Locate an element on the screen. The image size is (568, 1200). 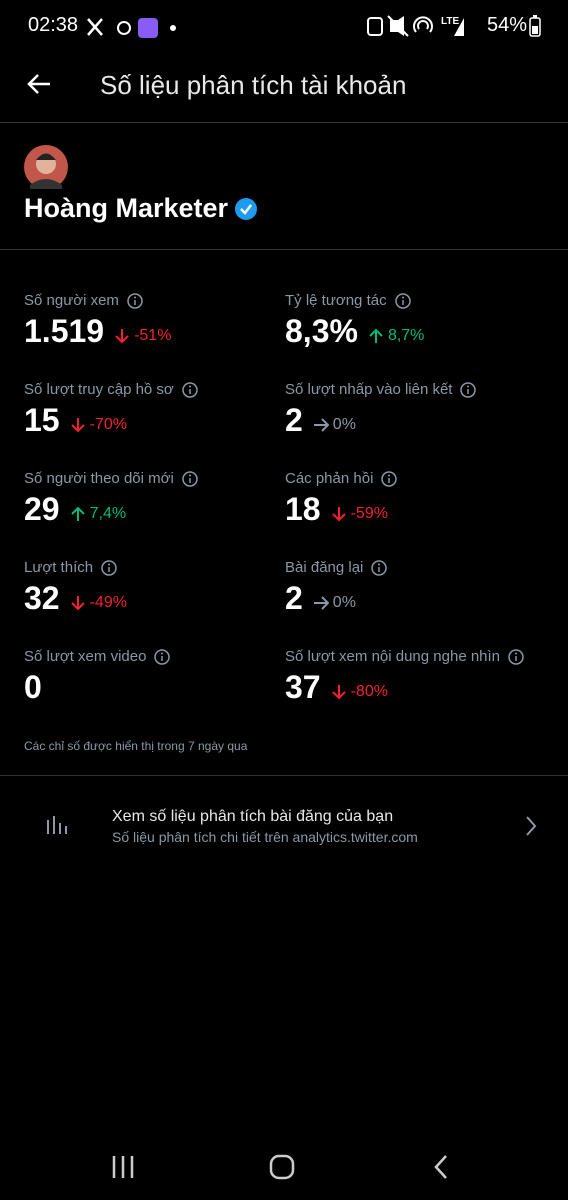
metric-change: 7,4% is located at coordinates (98, 514).